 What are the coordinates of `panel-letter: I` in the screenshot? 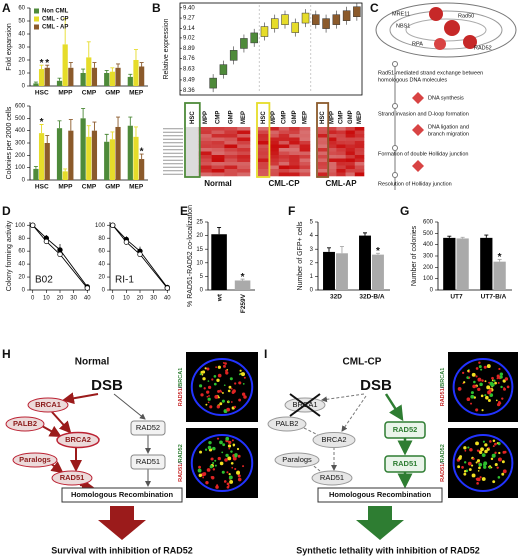 It's located at (265, 354).